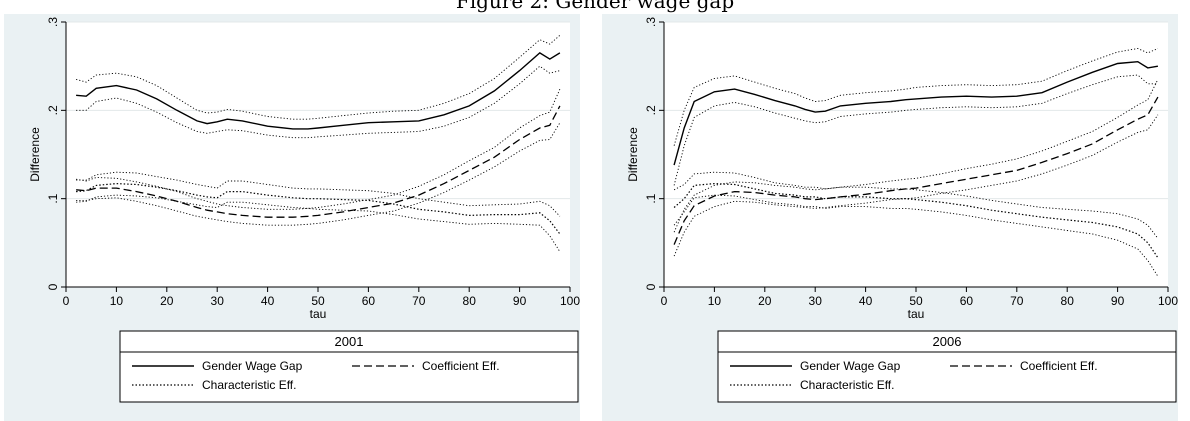 The width and height of the screenshot is (1190, 421). Describe the element at coordinates (349, 341) in the screenshot. I see `legend-title: 2001` at that location.